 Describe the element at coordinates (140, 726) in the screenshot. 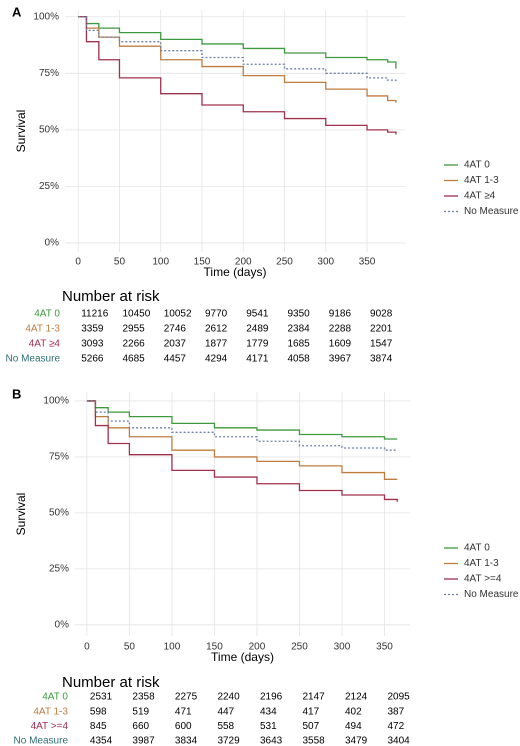

I see `risk-count: 660` at that location.